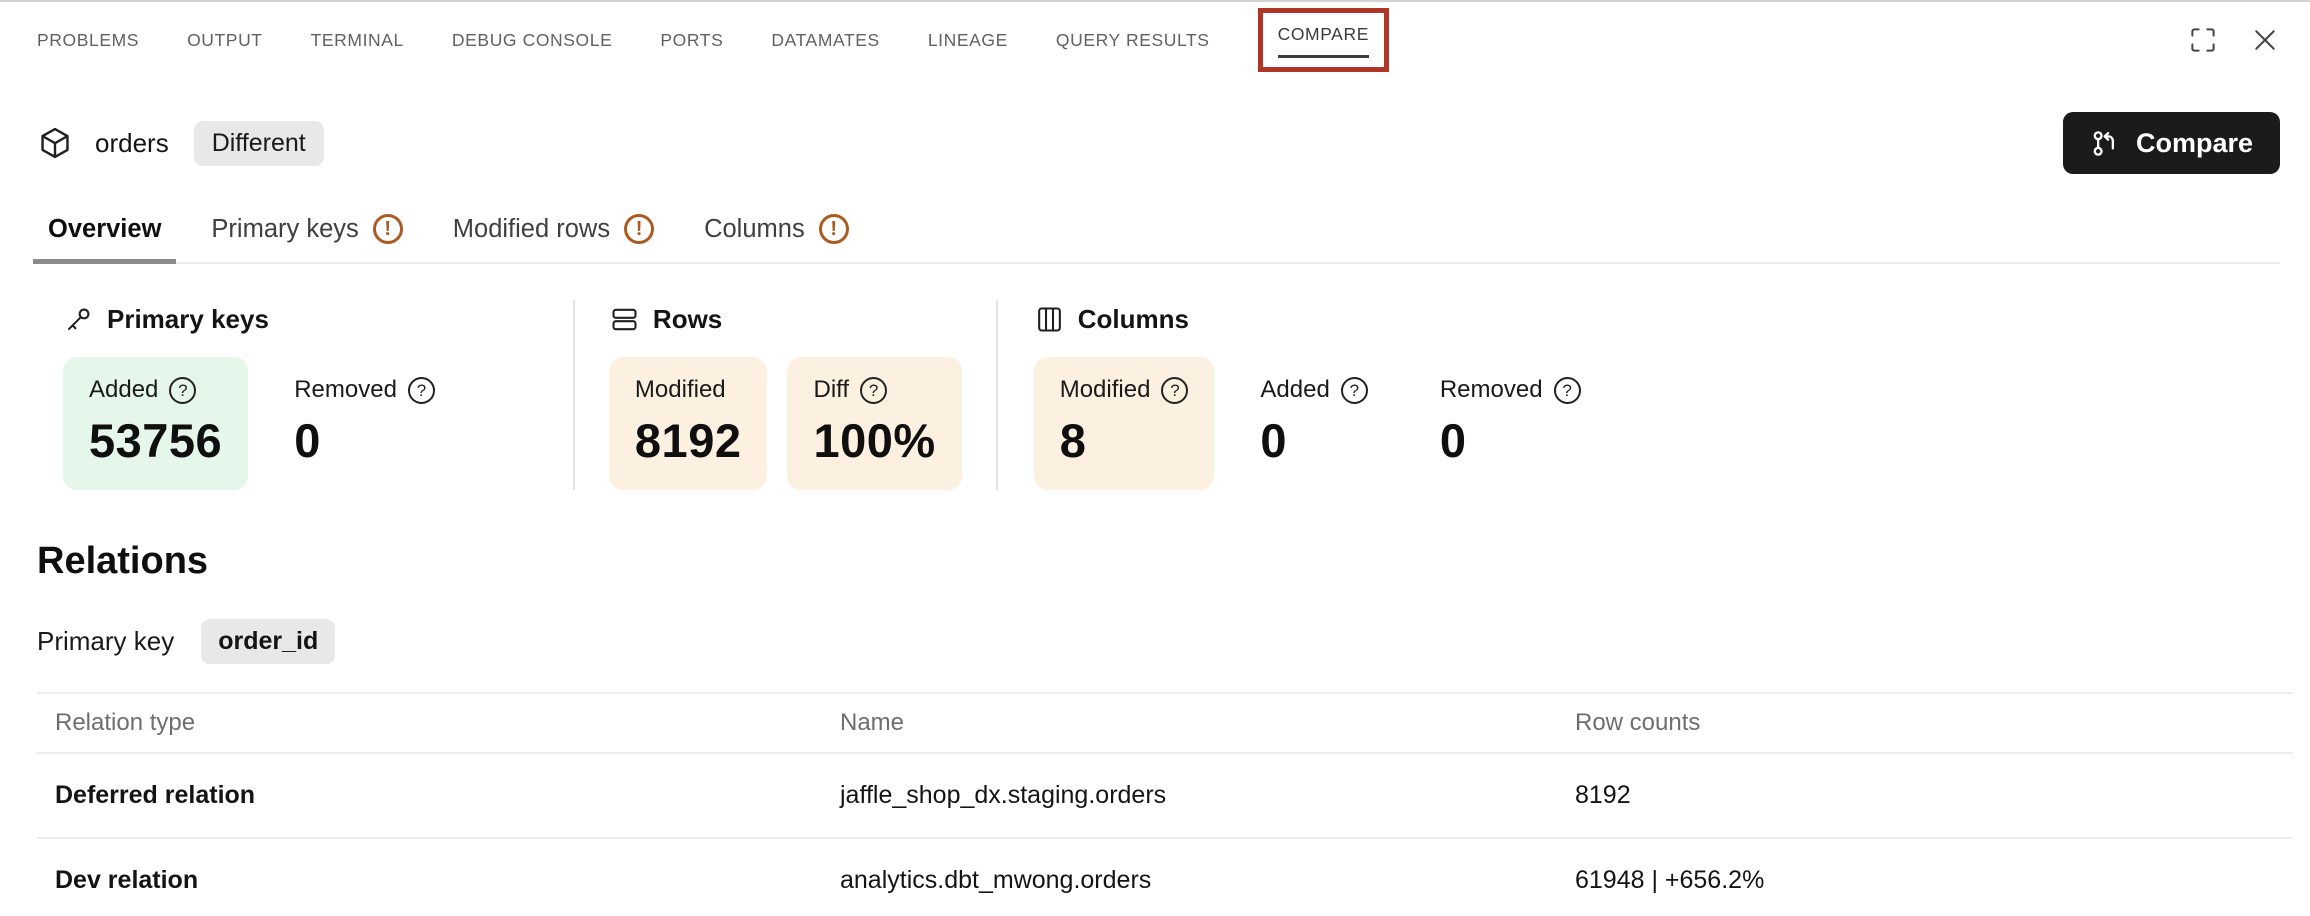 This screenshot has width=2310, height=916. I want to click on tab-overview: Overview, so click(105, 239).